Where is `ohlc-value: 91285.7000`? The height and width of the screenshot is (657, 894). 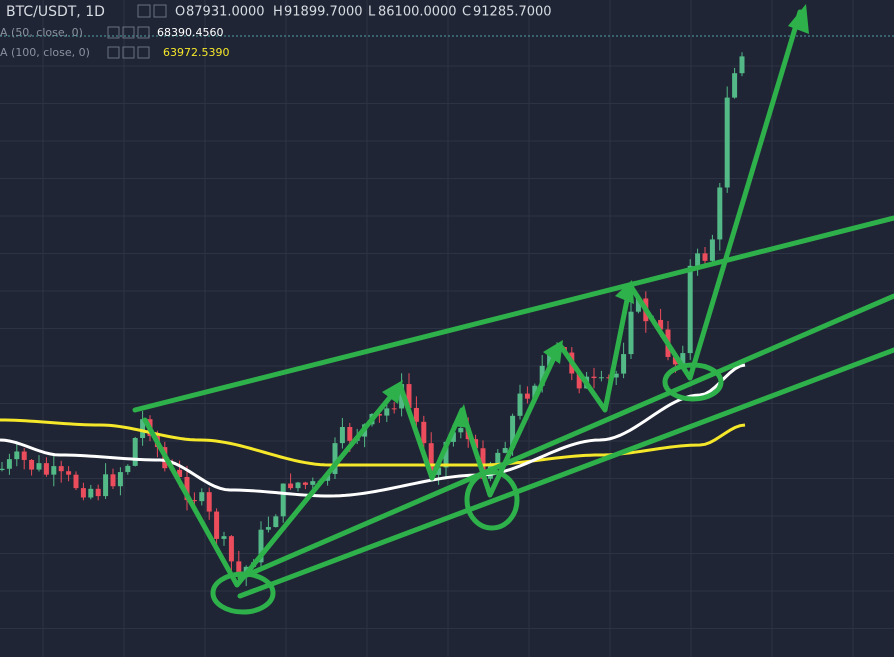 ohlc-value: 91285.7000 is located at coordinates (512, 12).